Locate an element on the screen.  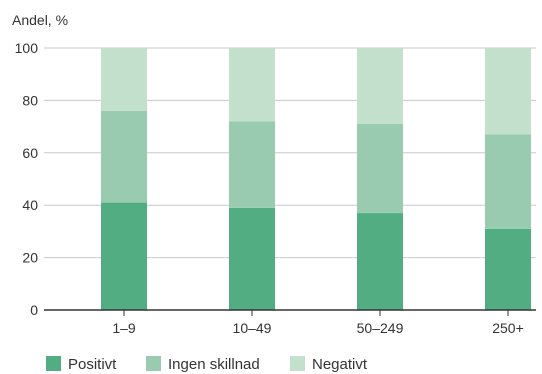
y-tick-label: 40 is located at coordinates (30, 205).